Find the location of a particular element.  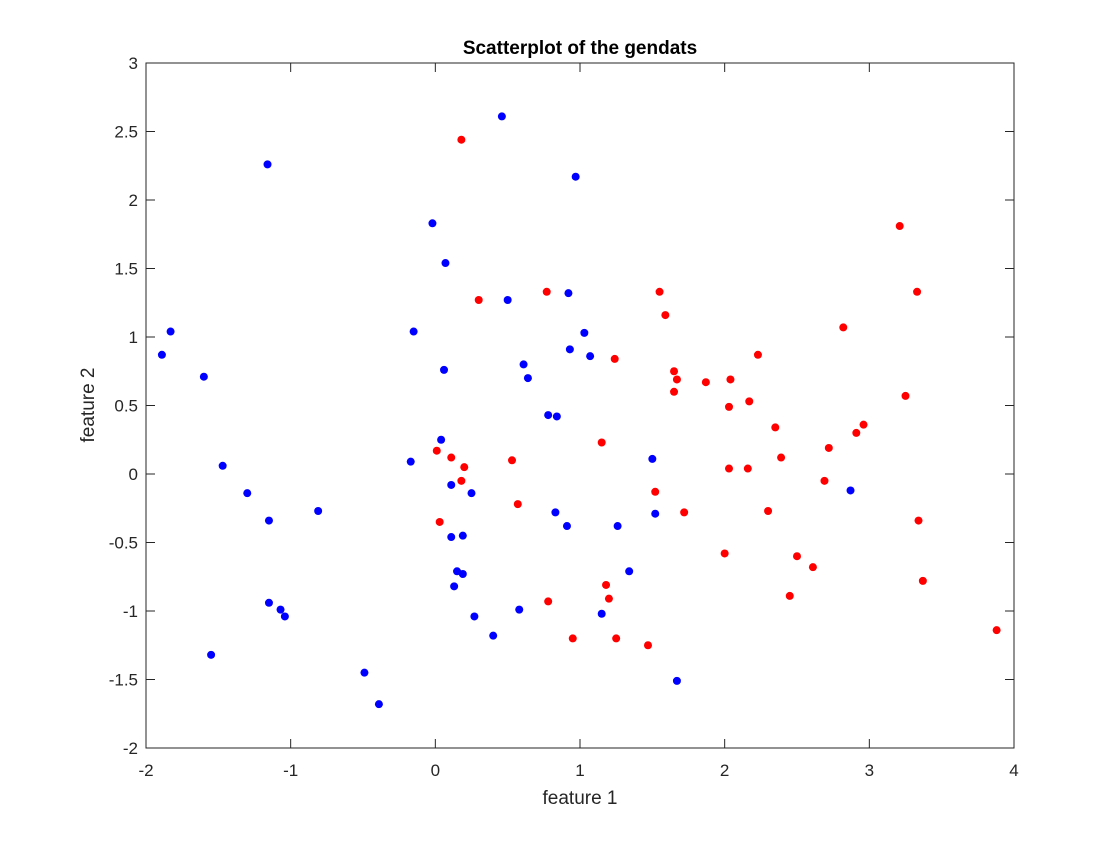

chart-title: Scatterplot of the gendats is located at coordinates (580, 48).